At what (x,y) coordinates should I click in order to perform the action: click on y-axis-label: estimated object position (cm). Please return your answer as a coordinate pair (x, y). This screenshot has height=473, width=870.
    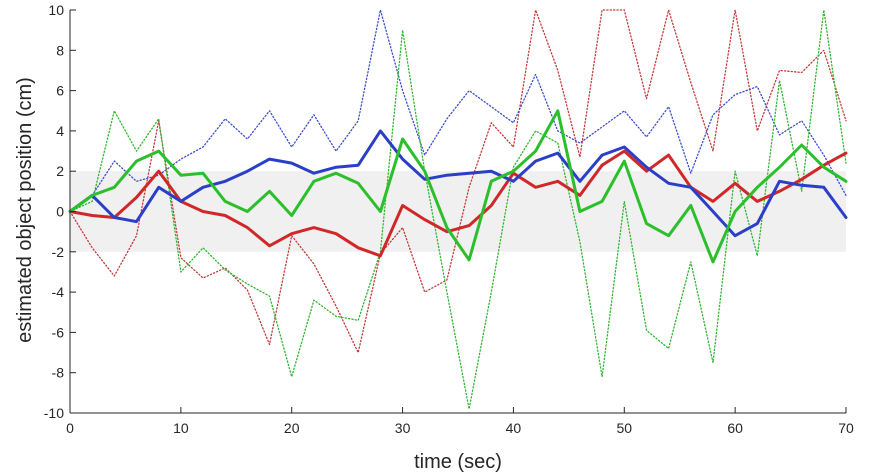
    Looking at the image, I should click on (25, 210).